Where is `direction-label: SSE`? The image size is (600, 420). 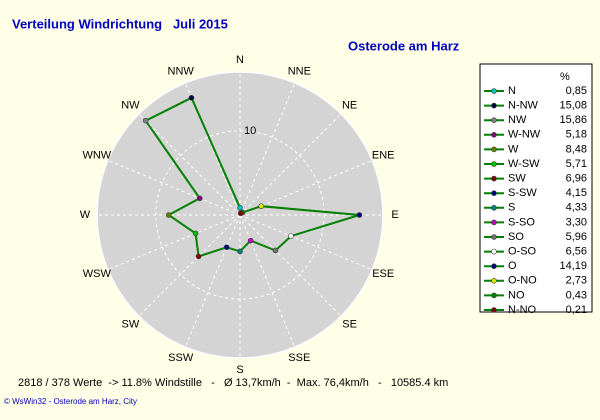 direction-label: SSE is located at coordinates (299, 358).